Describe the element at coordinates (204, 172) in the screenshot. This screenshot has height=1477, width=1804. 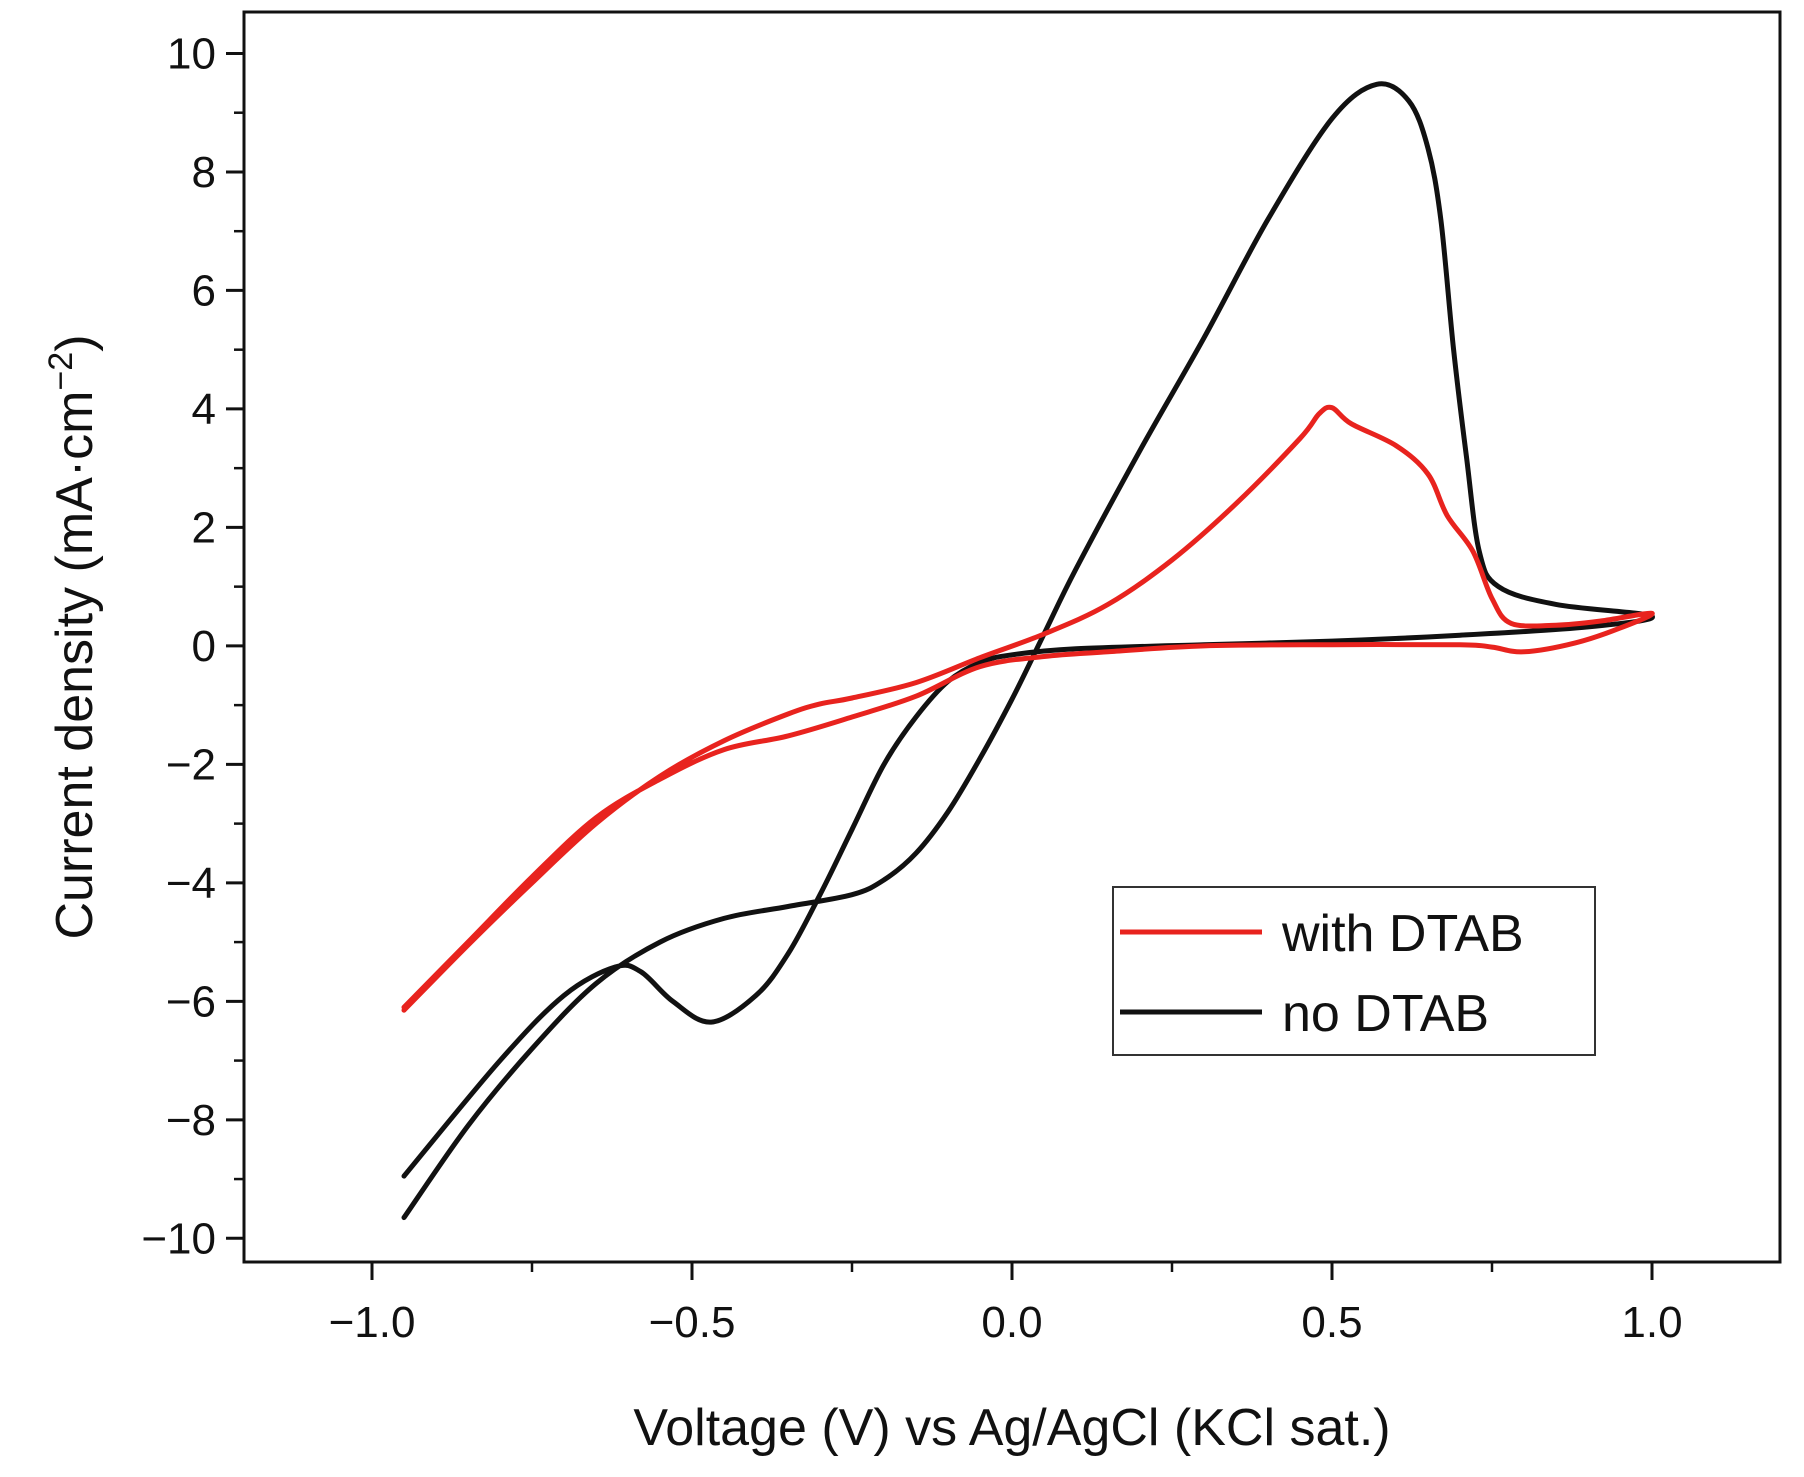
I see `y-tick-label: 8` at that location.